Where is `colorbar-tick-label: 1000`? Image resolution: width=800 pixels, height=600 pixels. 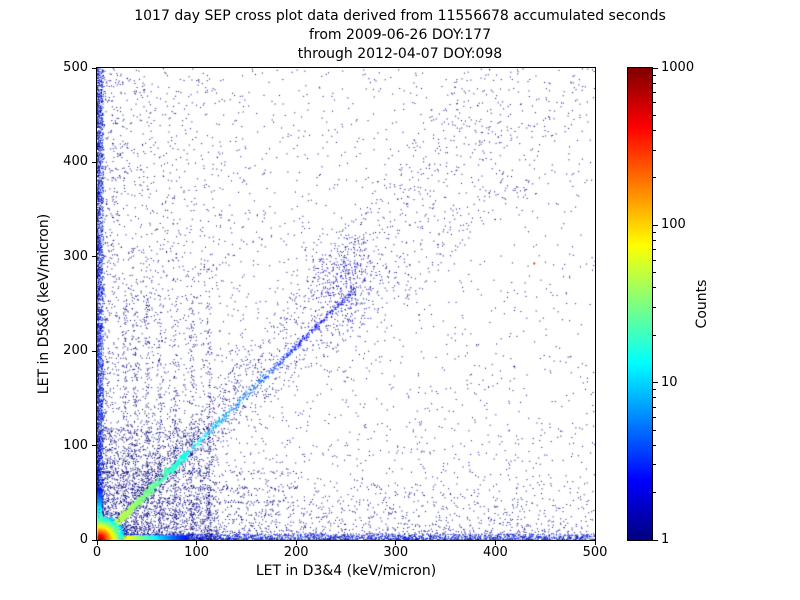 colorbar-tick-label: 1000 is located at coordinates (678, 67).